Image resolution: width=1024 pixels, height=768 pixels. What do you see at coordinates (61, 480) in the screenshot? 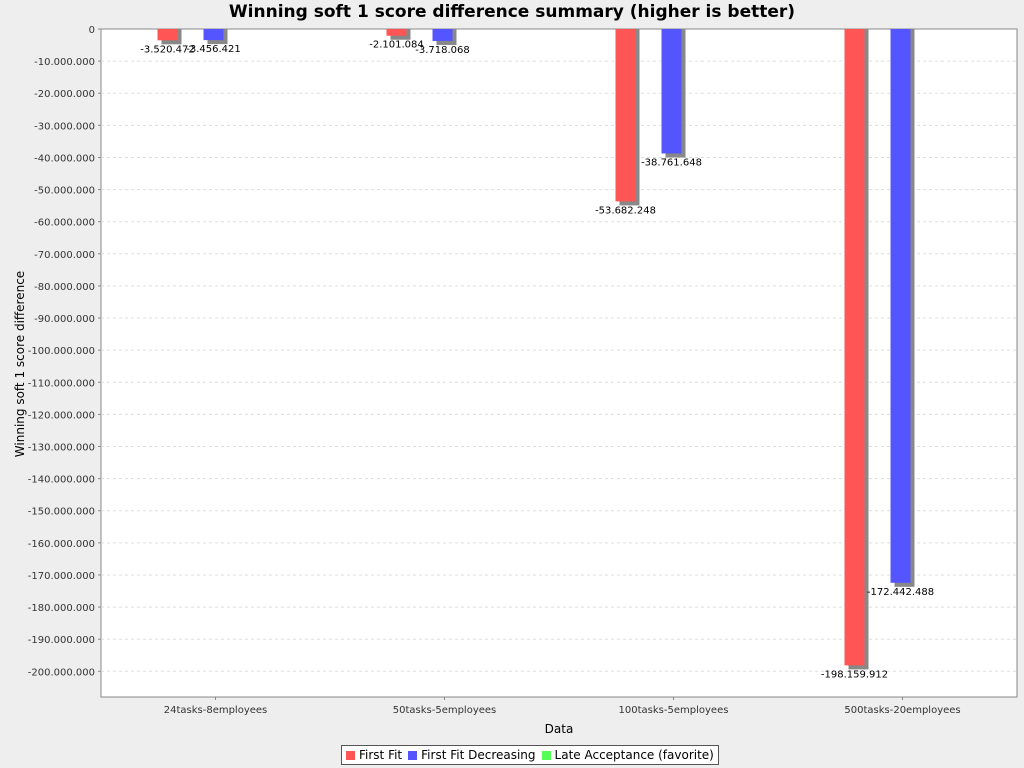
I see `y-tick-label: -140.000.000` at bounding box center [61, 480].